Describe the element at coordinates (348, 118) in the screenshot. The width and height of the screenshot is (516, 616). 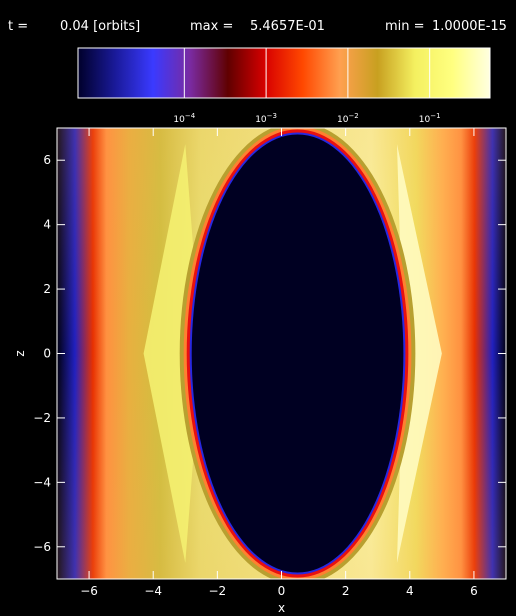
I see `colorbar-tick-label-2: 10⁻²` at that location.